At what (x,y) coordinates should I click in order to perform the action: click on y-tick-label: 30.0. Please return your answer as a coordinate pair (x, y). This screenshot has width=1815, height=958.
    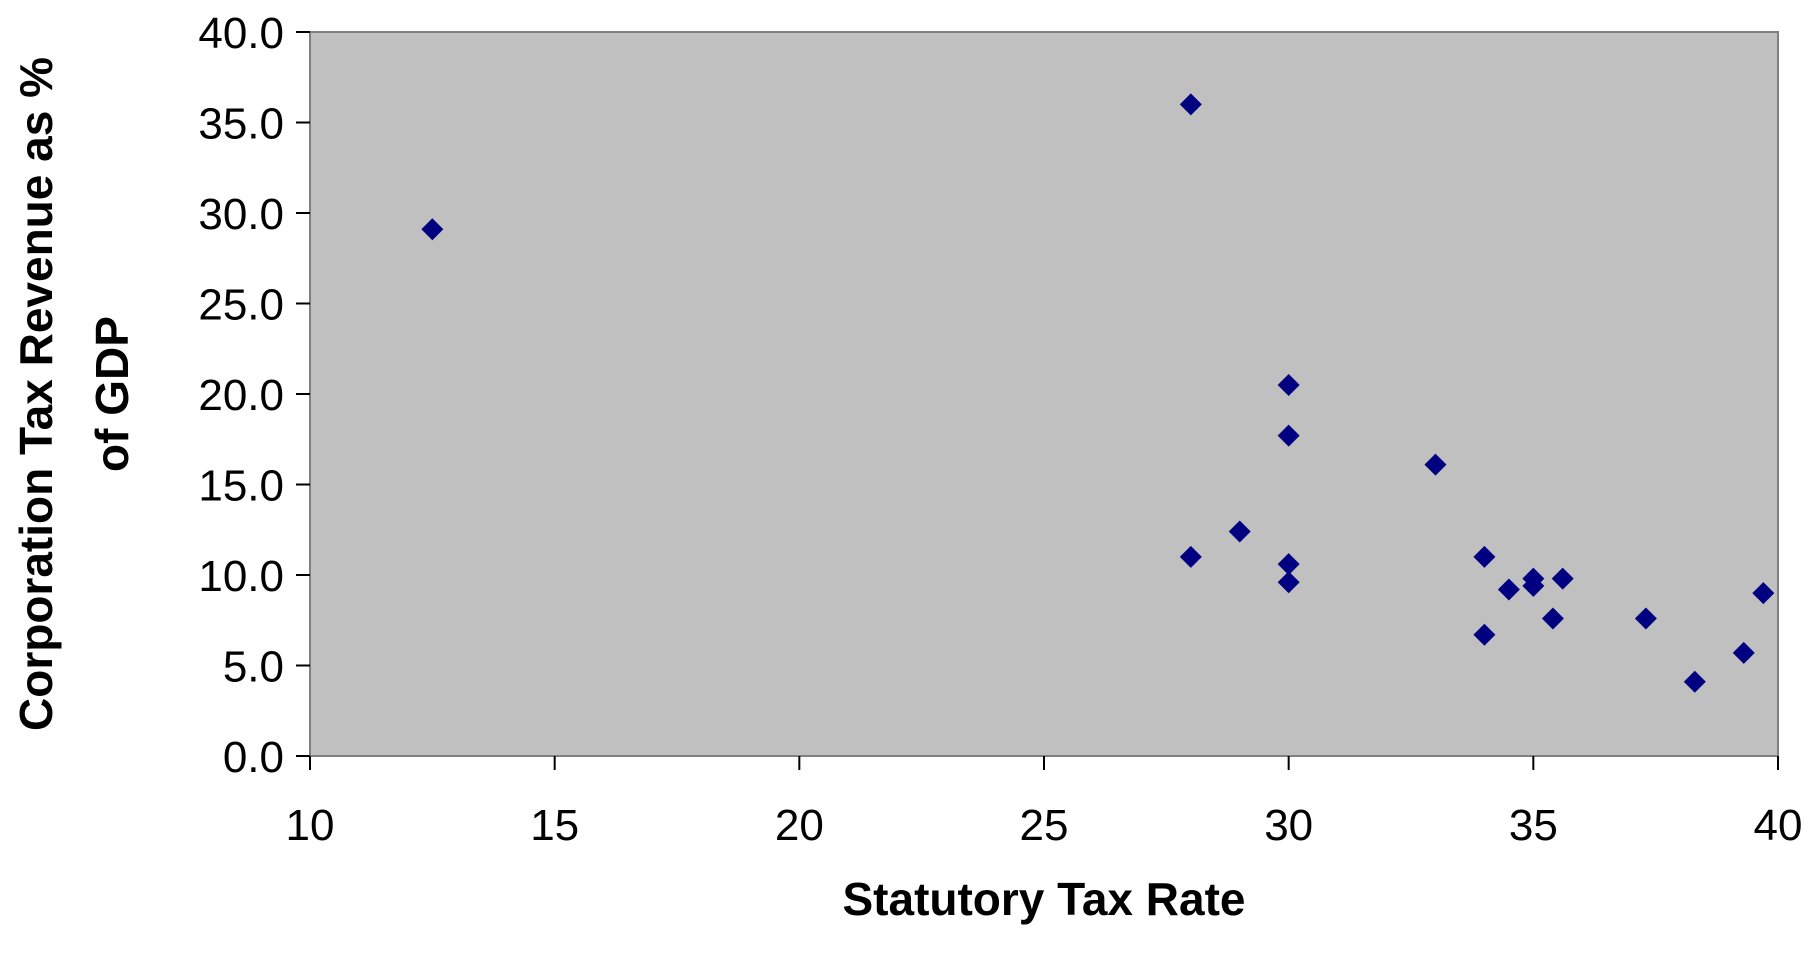
    Looking at the image, I should click on (241, 214).